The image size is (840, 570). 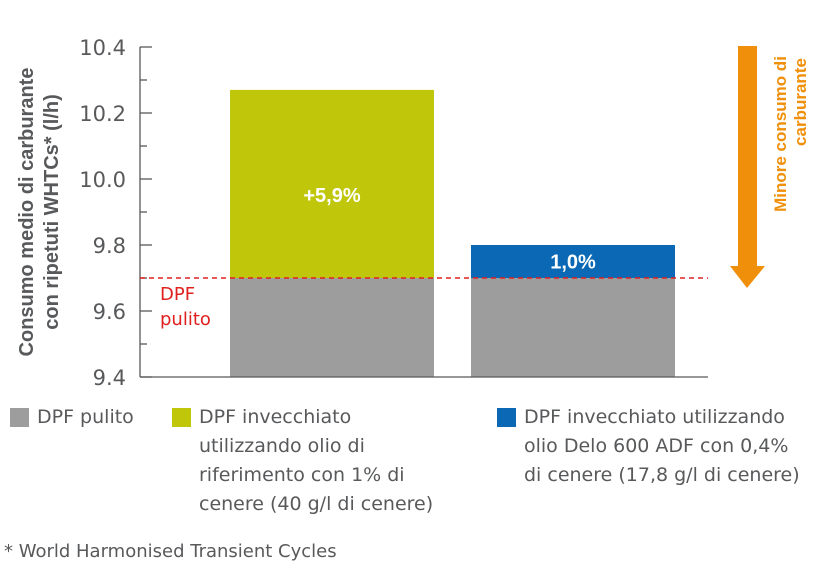 What do you see at coordinates (102, 114) in the screenshot?
I see `y-tick-label: 10.2` at bounding box center [102, 114].